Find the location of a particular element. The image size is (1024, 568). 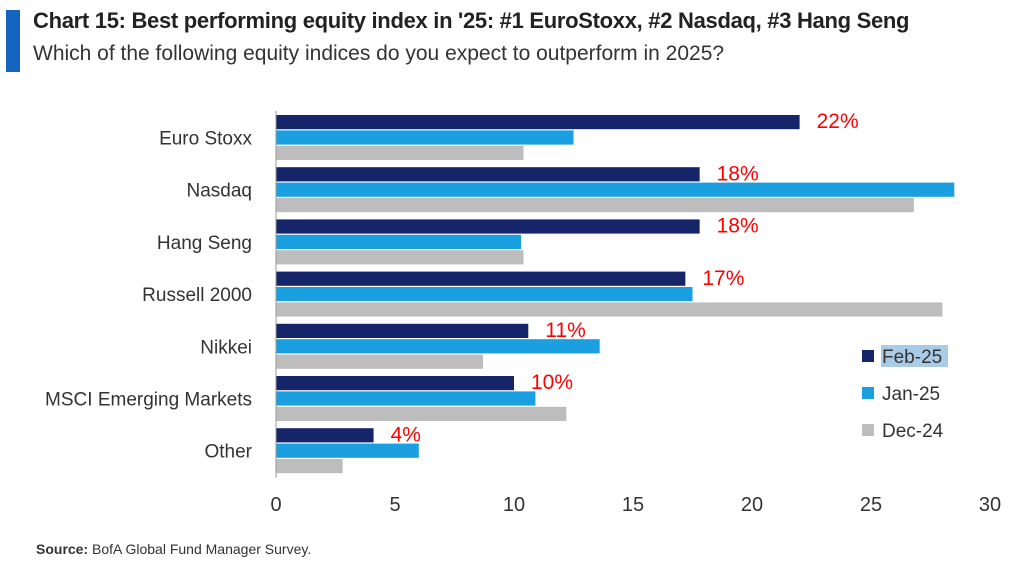

x-tick-label: 5 is located at coordinates (394, 505).